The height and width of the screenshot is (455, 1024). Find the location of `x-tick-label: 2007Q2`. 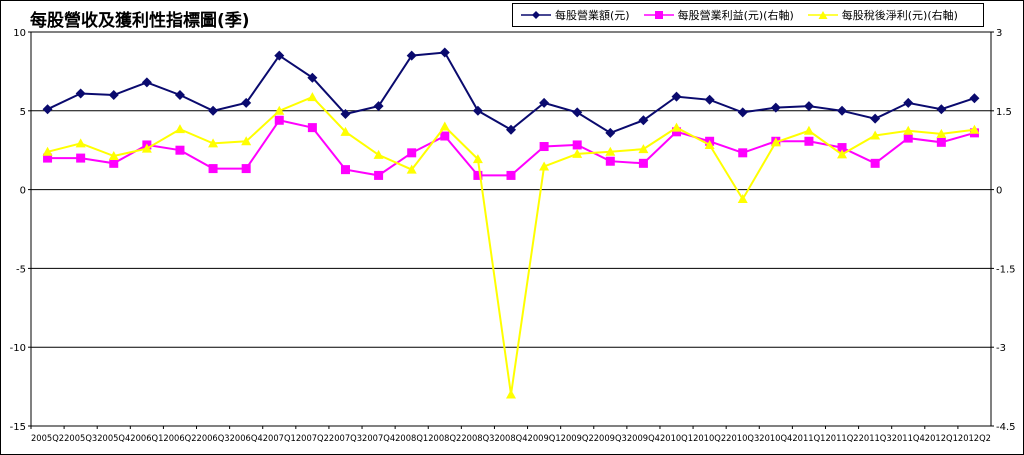

x-tick-label: 2007Q2 is located at coordinates (312, 439).